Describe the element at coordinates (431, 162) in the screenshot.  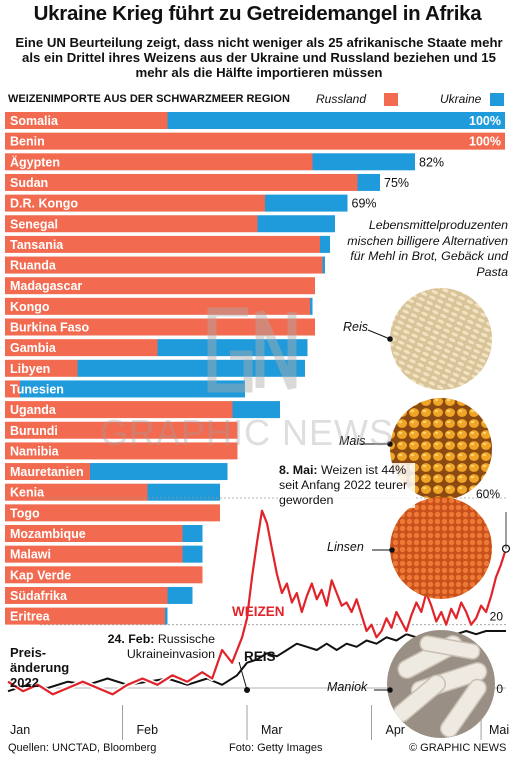
I see `data-label-ägypten: 82%` at that location.